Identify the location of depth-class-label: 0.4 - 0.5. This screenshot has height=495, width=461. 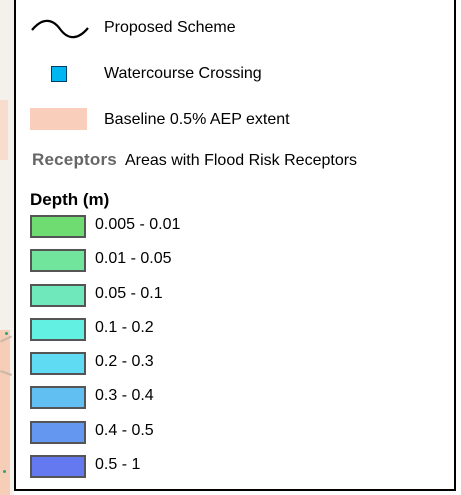
(124, 430).